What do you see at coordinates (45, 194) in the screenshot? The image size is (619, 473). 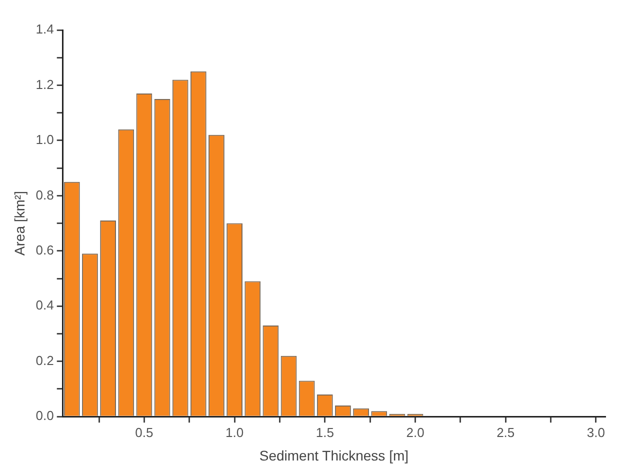 I see `y-tick-label: 0.8` at bounding box center [45, 194].